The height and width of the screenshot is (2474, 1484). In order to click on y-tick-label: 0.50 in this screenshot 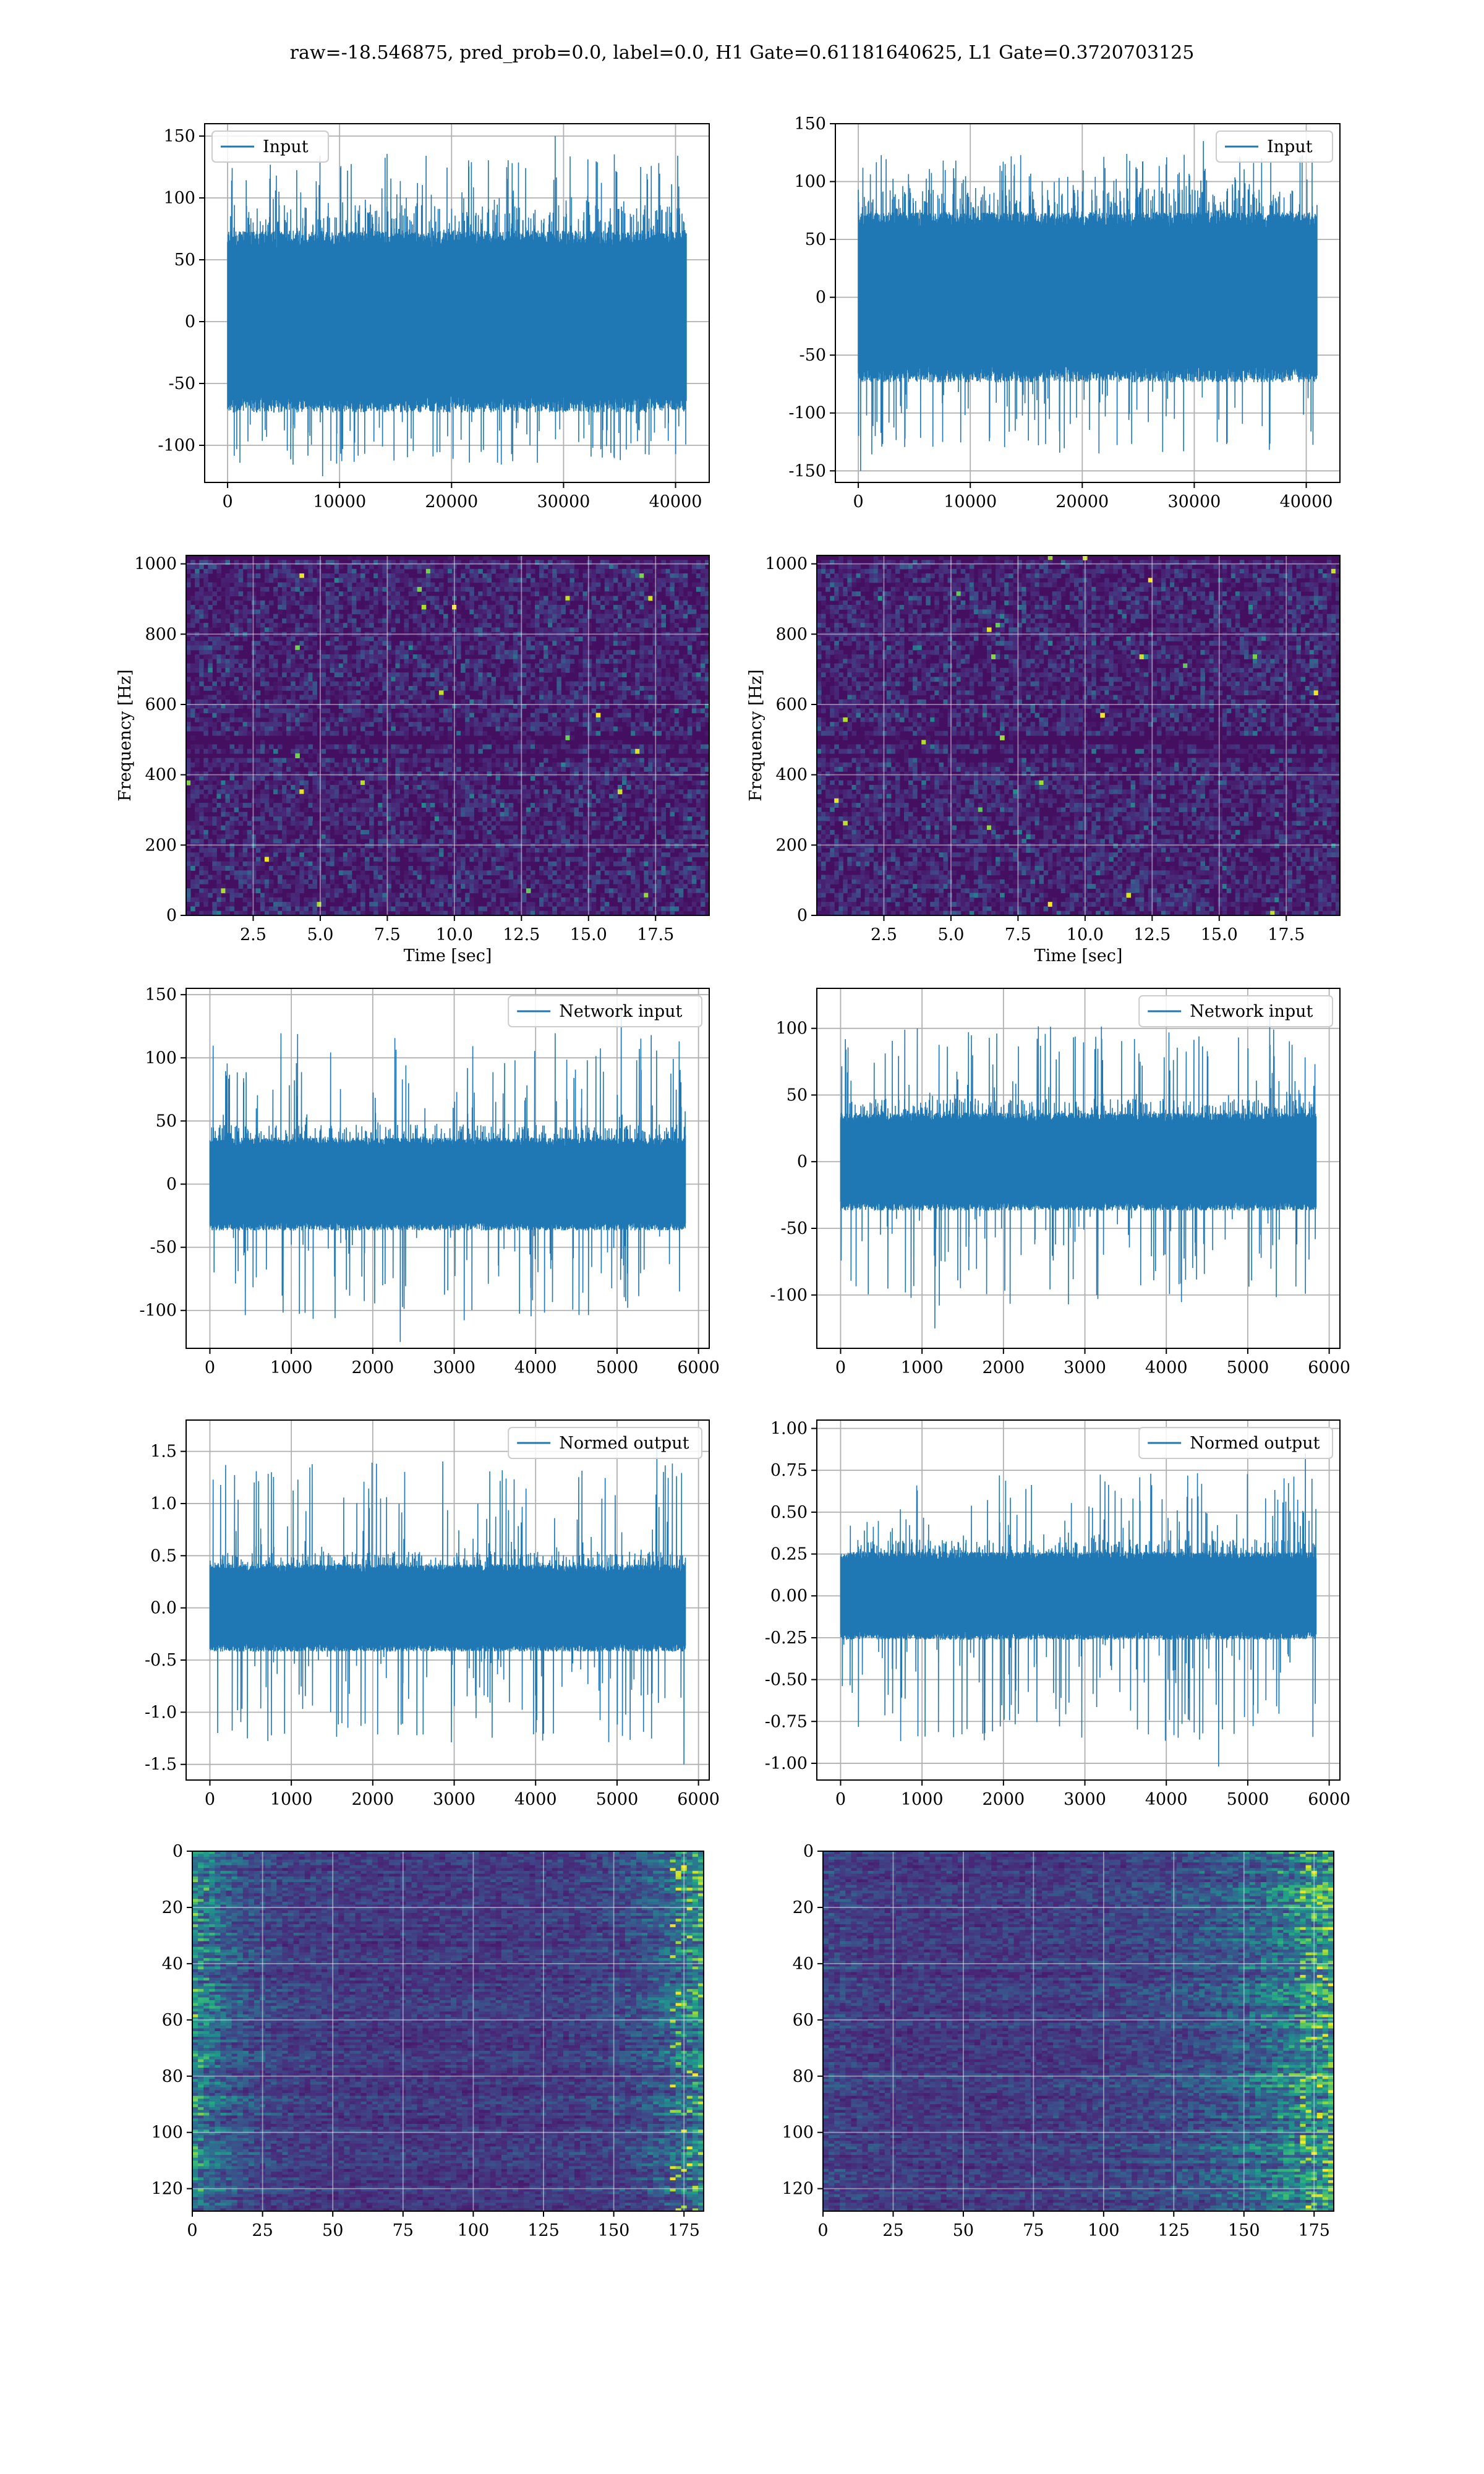, I will do `click(789, 1512)`.